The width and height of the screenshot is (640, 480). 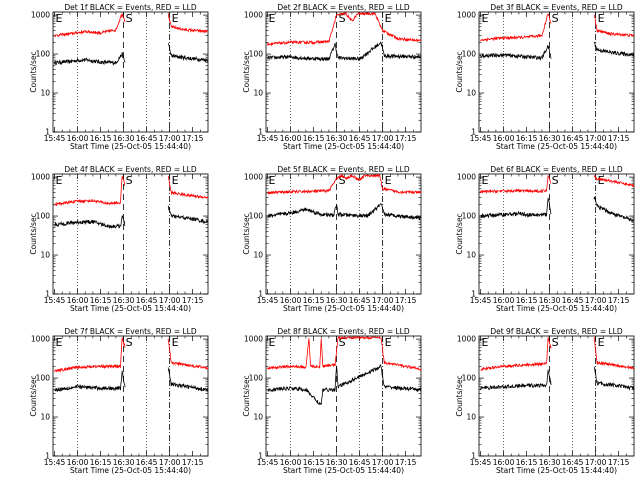 What do you see at coordinates (130, 331) in the screenshot?
I see `panel-title: Det 7f BLACK = Events, RED = LLD` at bounding box center [130, 331].